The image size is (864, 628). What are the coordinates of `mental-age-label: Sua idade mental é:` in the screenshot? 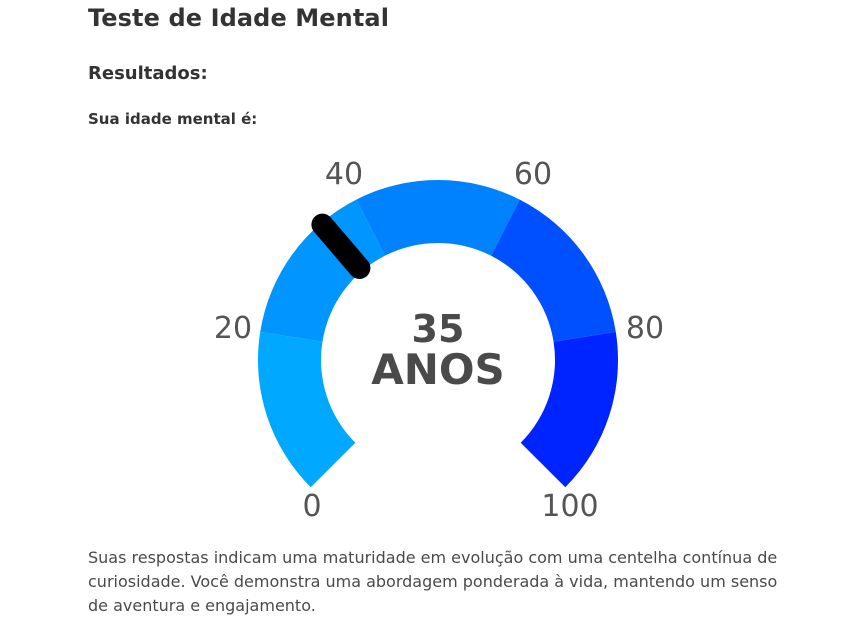 It's located at (173, 119).